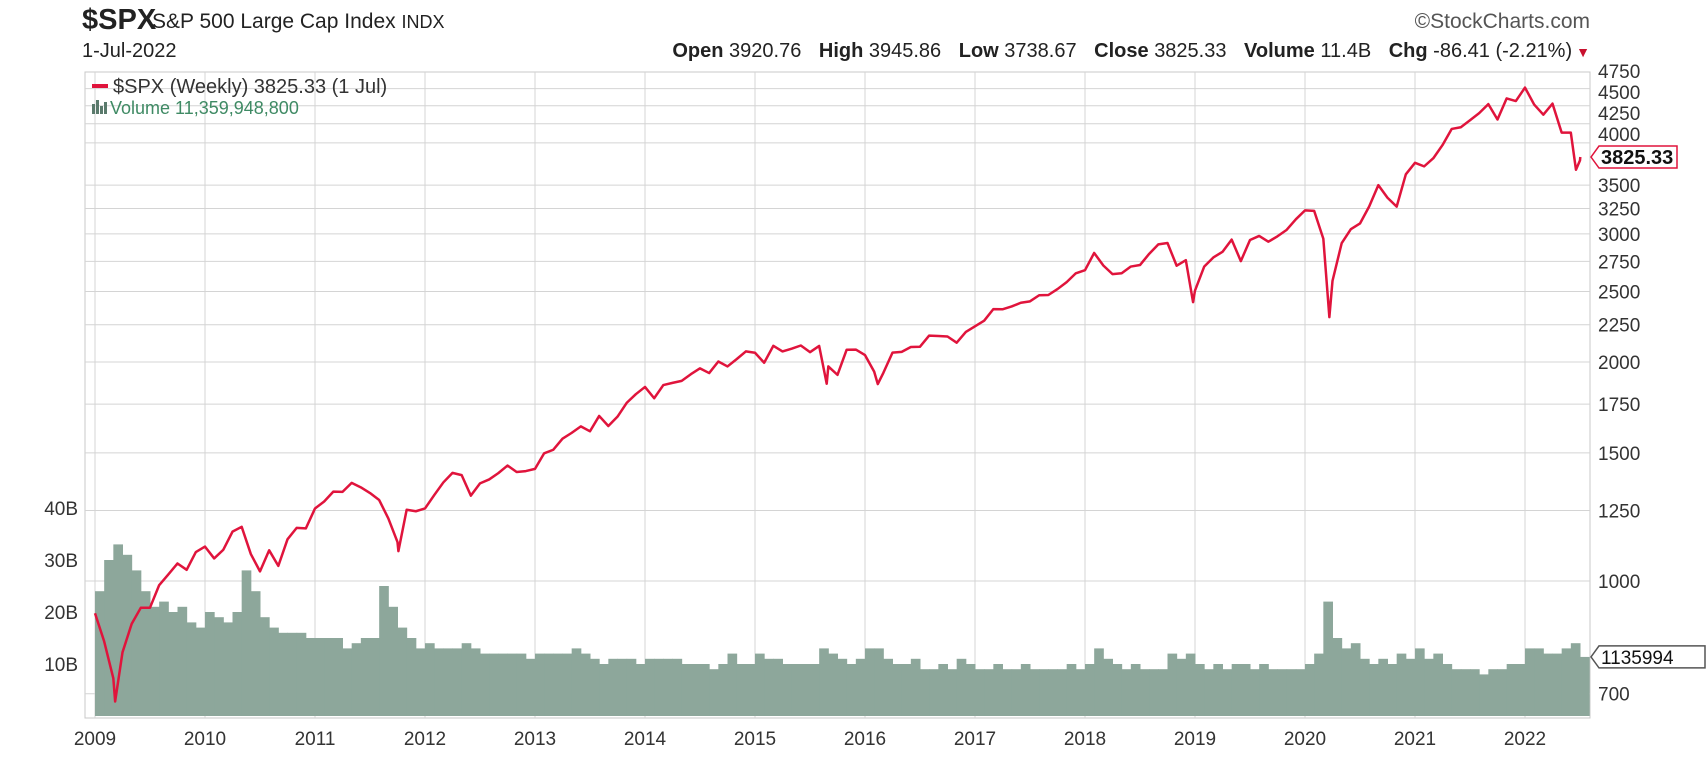 This screenshot has width=1706, height=757. Describe the element at coordinates (978, 51) in the screenshot. I see `low-label: Low` at that location.